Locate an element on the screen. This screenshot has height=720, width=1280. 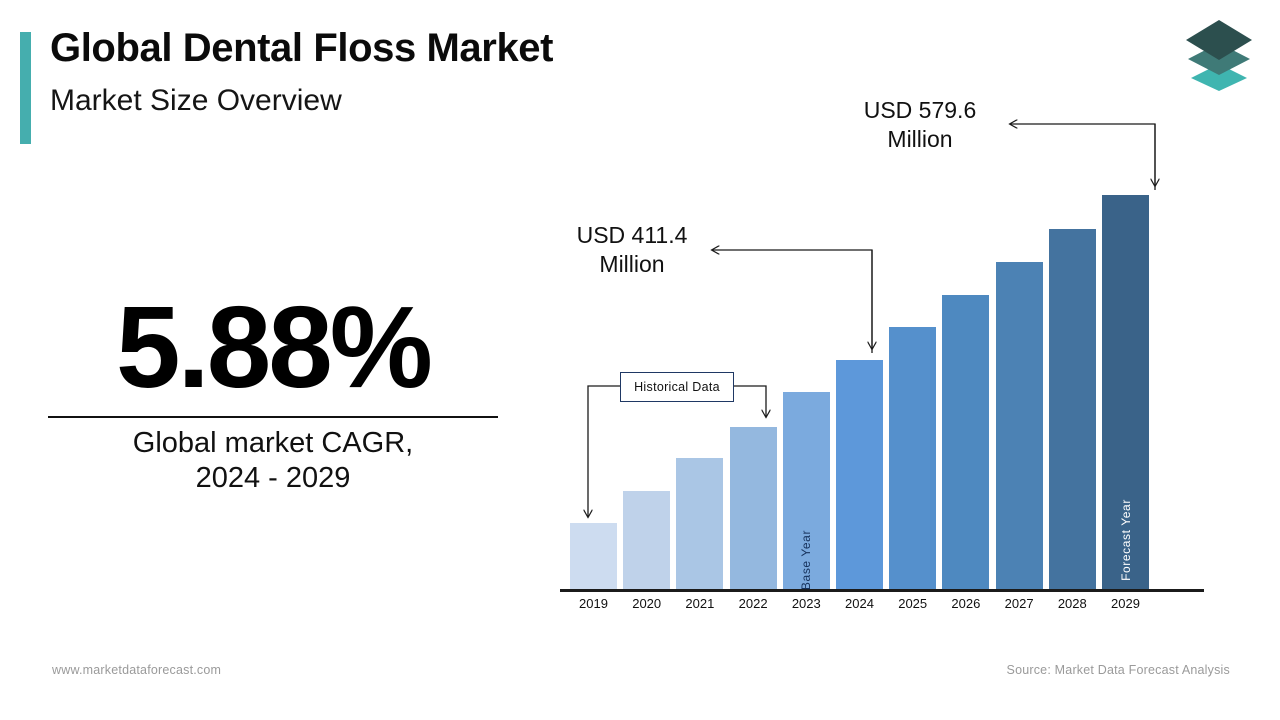
base-year-bar-label: Base Year is located at coordinates (806, 560).